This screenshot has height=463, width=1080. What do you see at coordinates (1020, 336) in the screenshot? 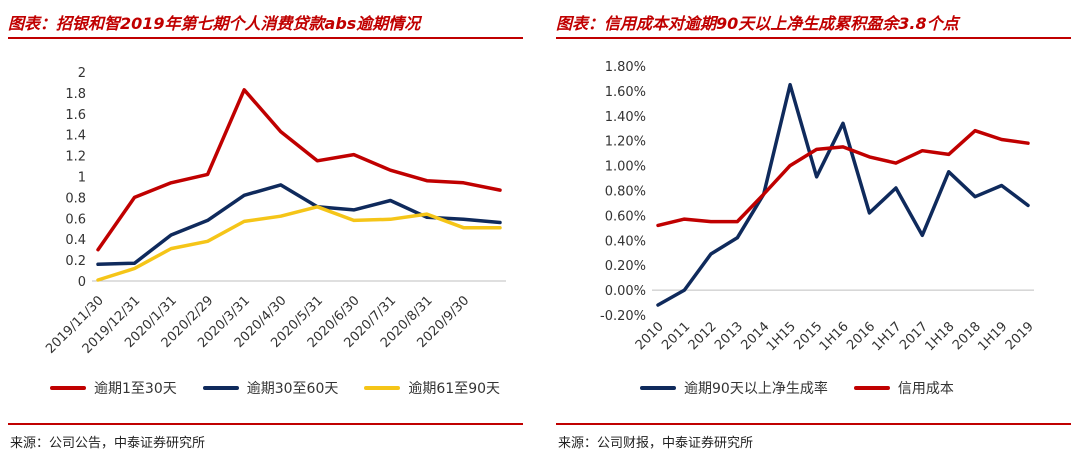
I see `x-tick-label: 2019` at bounding box center [1020, 336].